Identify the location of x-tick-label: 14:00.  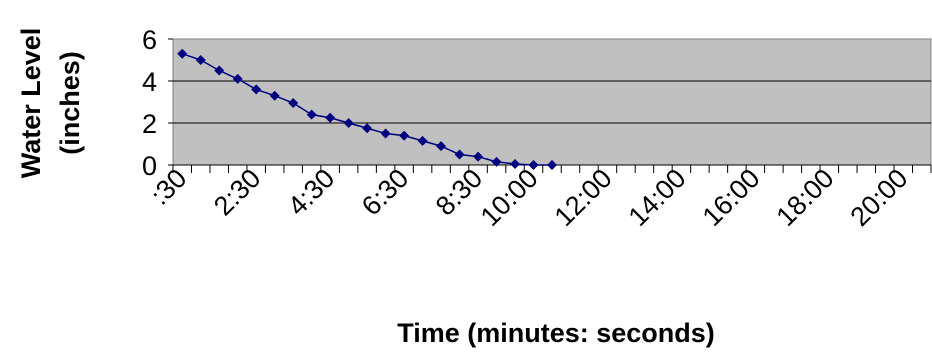
(657, 197).